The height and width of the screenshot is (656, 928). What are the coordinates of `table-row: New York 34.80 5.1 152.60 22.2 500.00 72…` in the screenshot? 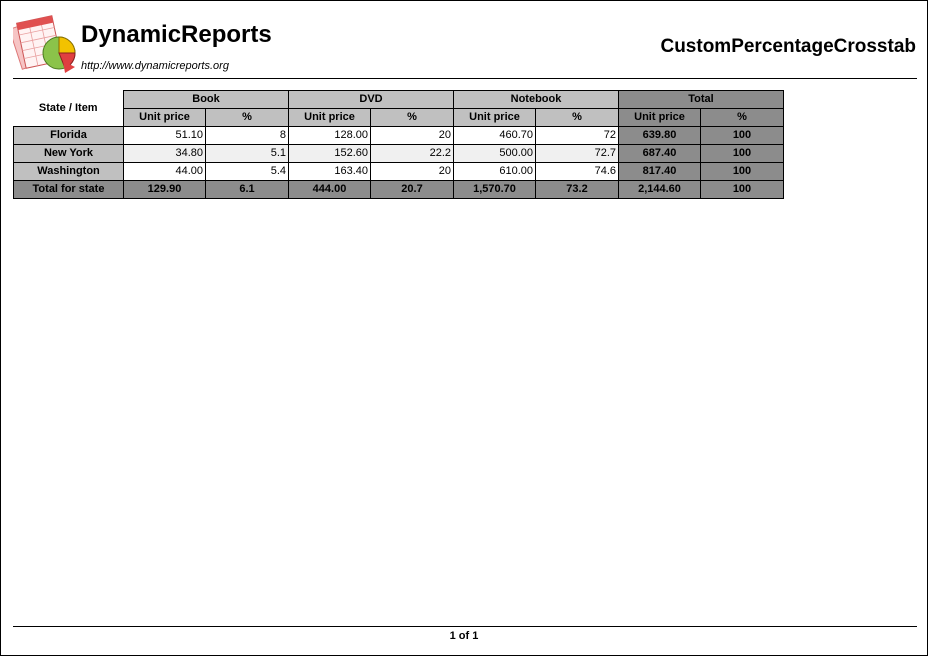 It's located at (398, 153).